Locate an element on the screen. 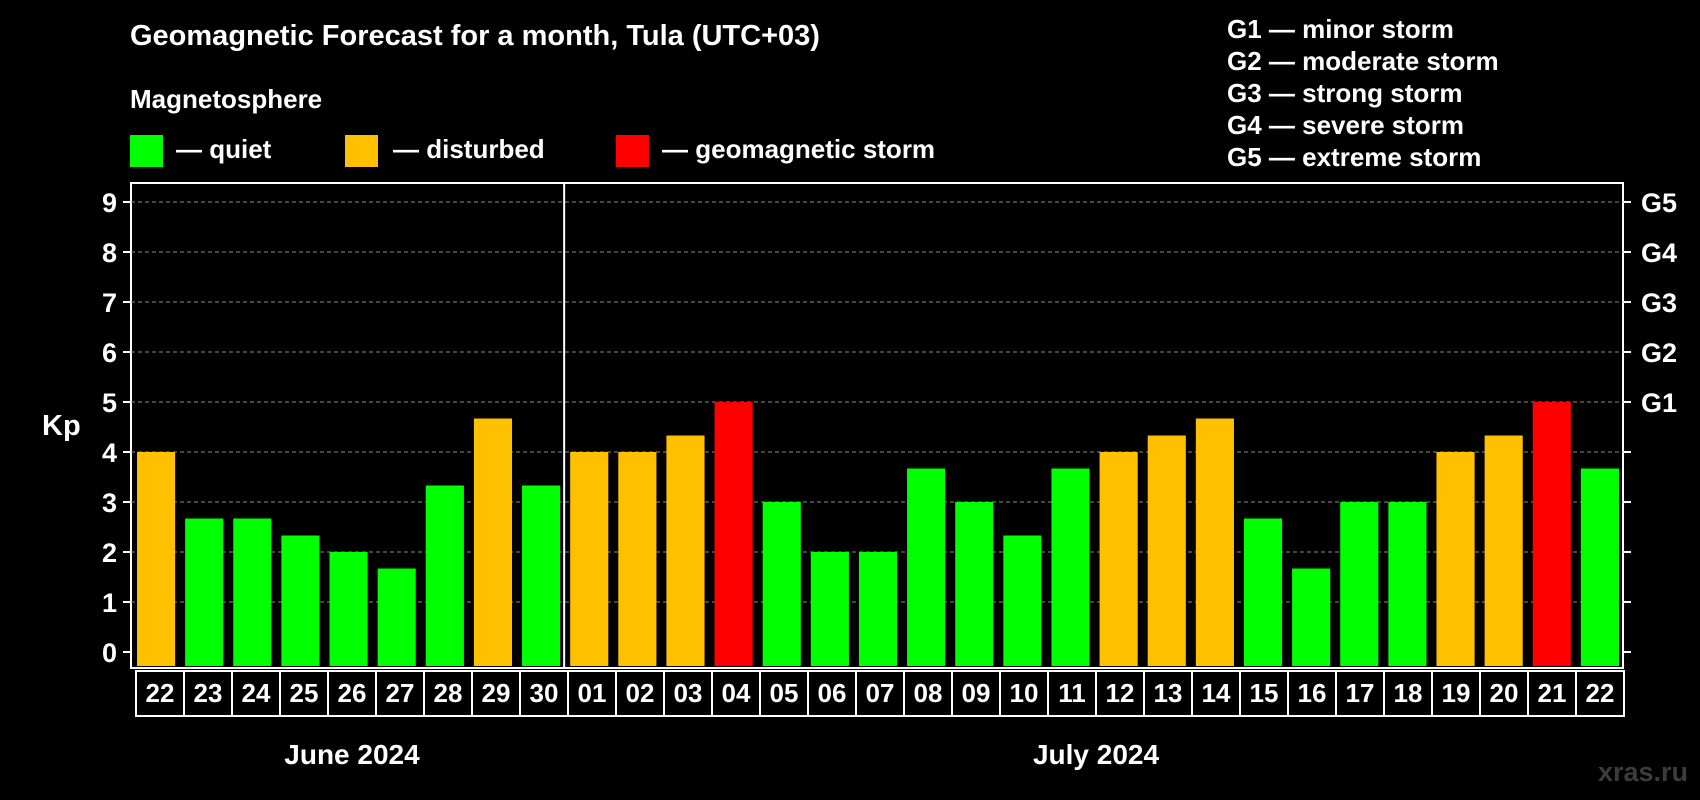 The image size is (1700, 800). date-label: 01 is located at coordinates (592, 693).